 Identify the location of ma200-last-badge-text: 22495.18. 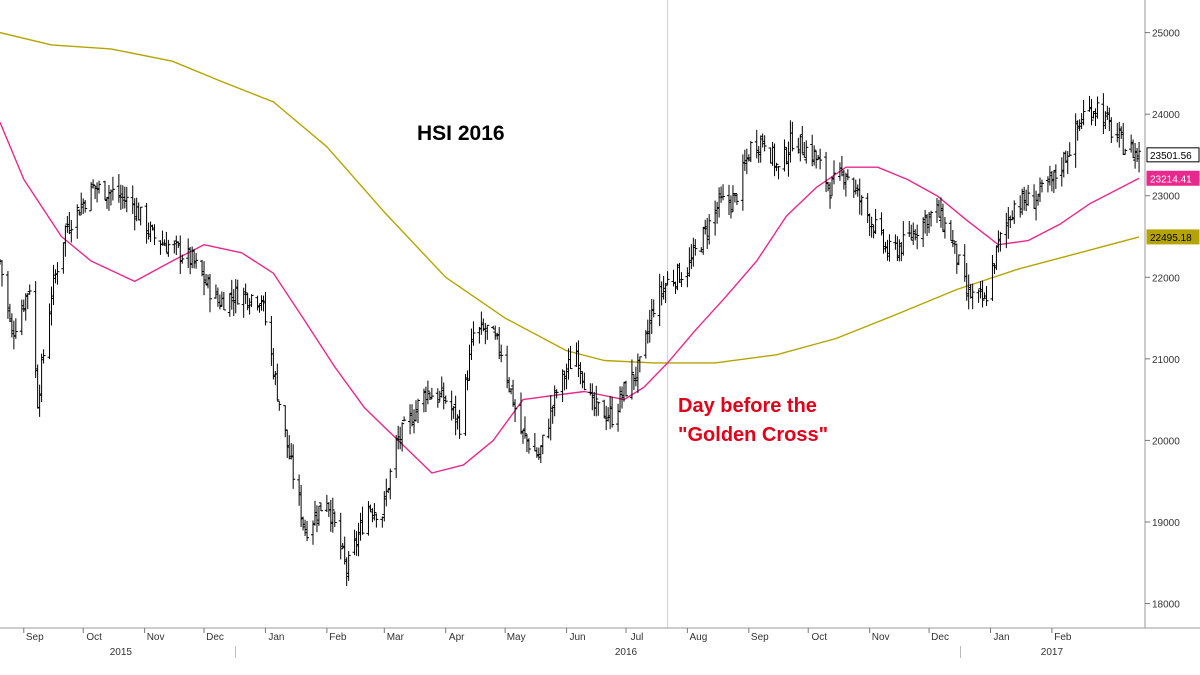
(1171, 238).